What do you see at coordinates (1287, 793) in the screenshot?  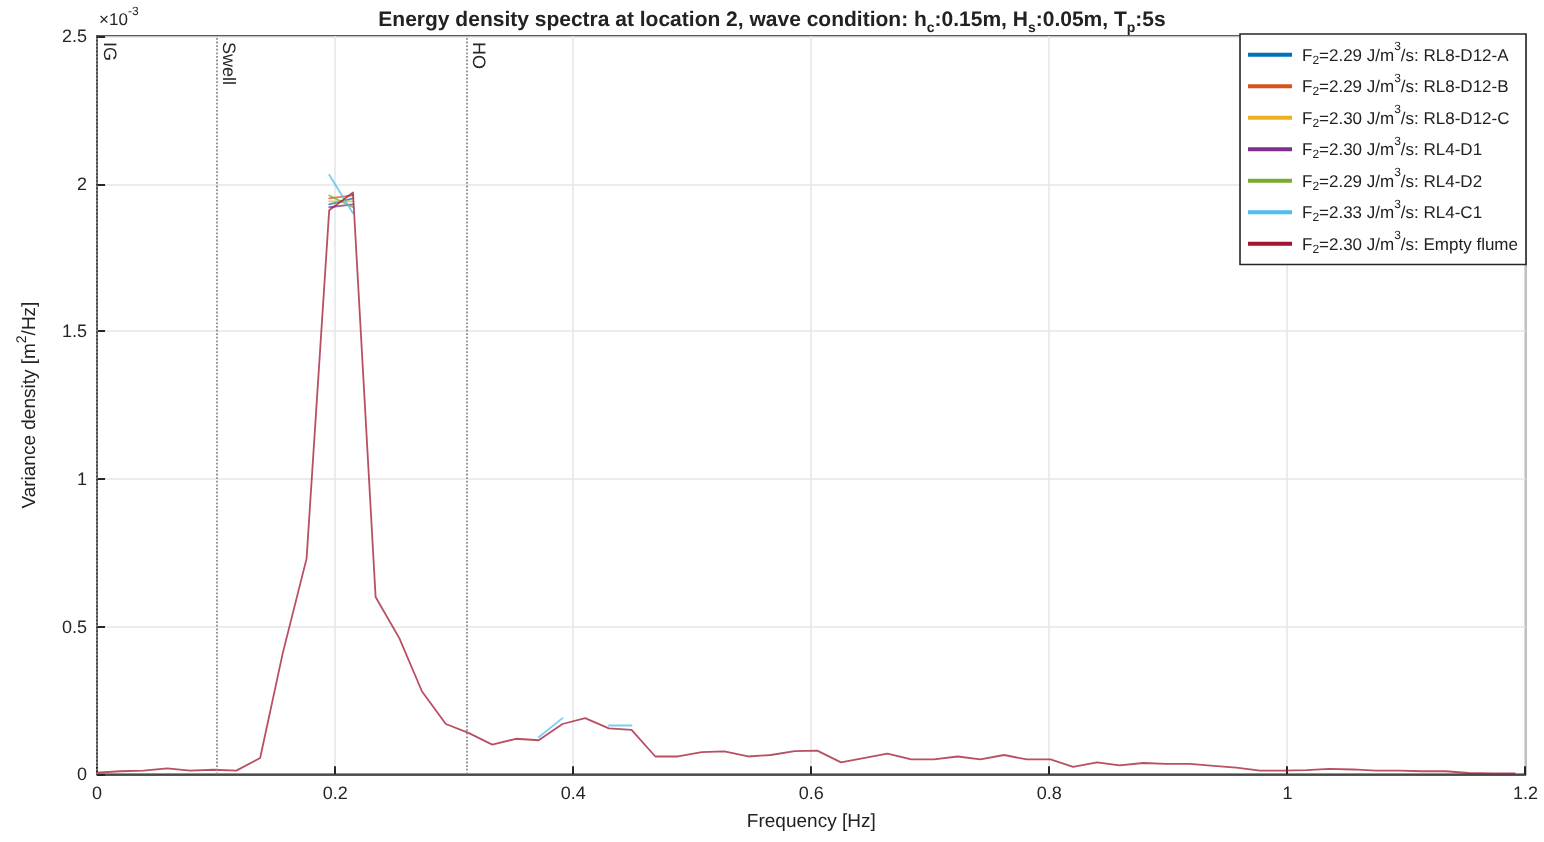 I see `x-tick-label: 1` at bounding box center [1287, 793].